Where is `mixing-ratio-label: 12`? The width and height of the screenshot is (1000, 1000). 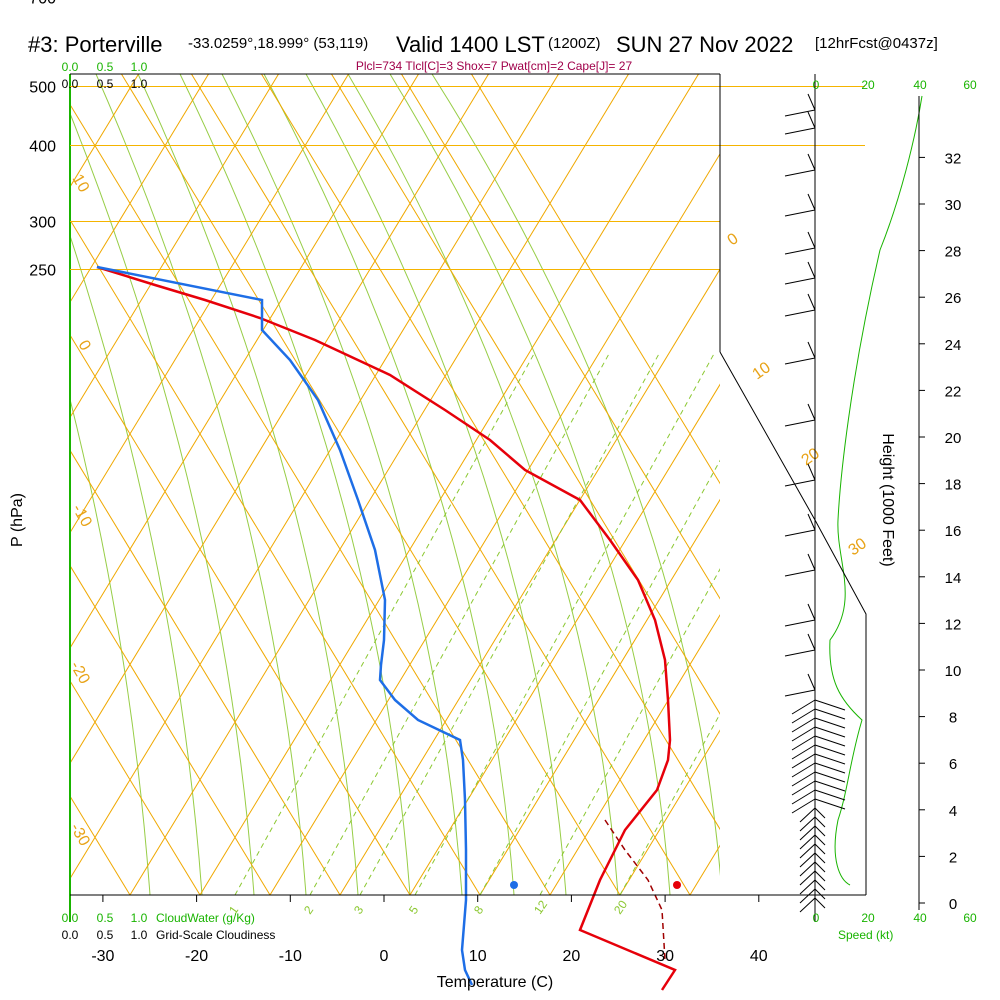 mixing-ratio-label: 12 is located at coordinates (540, 906).